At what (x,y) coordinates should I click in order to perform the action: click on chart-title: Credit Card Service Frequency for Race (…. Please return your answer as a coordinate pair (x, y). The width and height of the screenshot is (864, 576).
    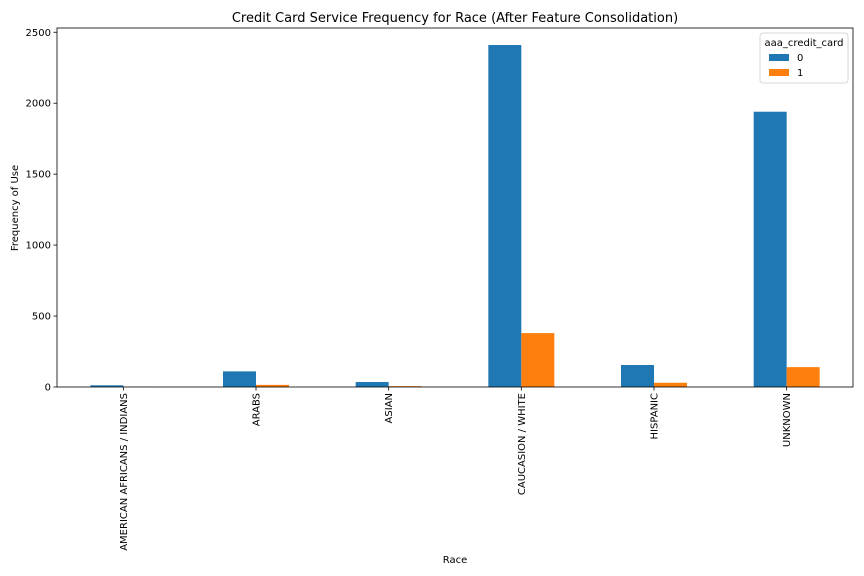
    Looking at the image, I should click on (455, 18).